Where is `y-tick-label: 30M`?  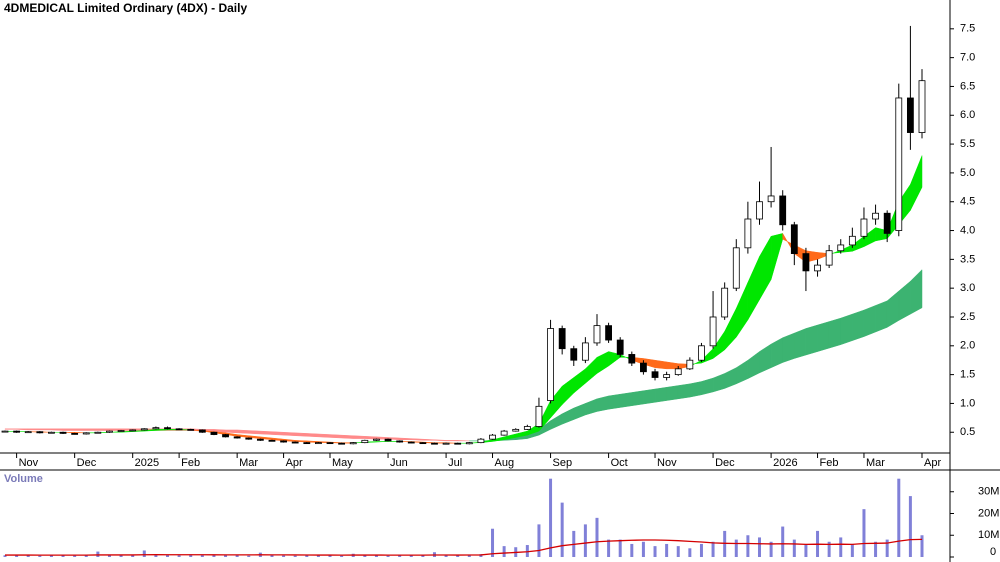
y-tick-label: 30M is located at coordinates (988, 492).